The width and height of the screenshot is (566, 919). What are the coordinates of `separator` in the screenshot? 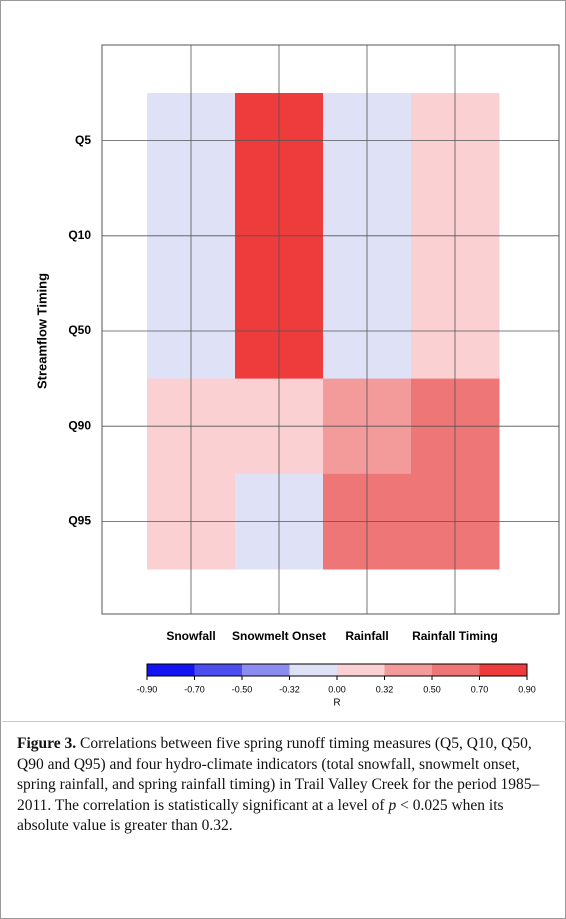 It's located at (284, 721).